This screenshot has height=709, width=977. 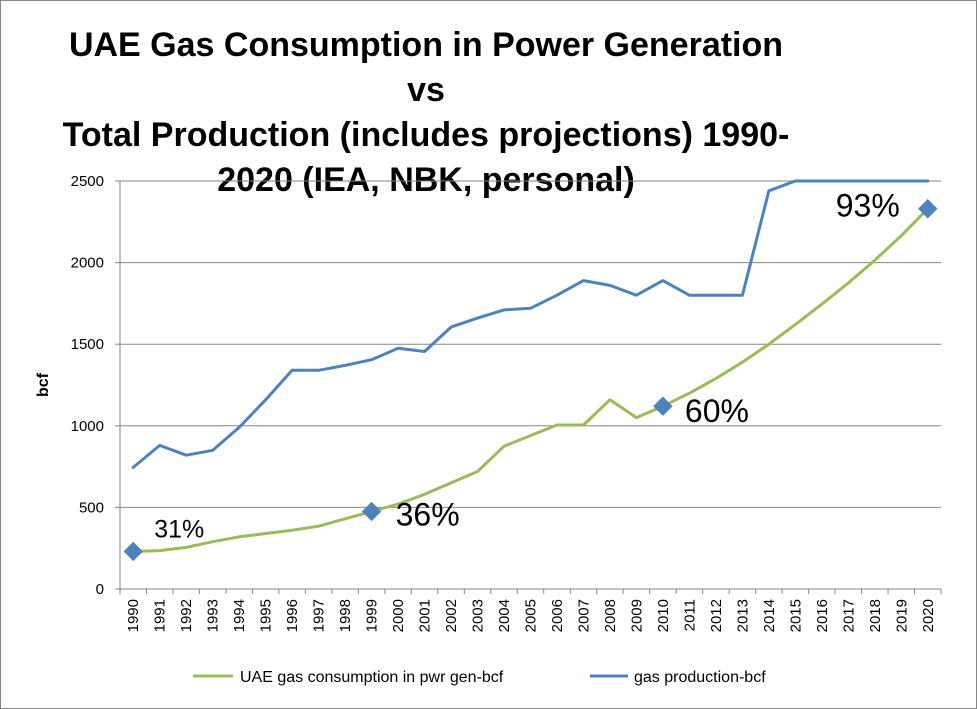 What do you see at coordinates (345, 615) in the screenshot?
I see `x-tick-label: 1998` at bounding box center [345, 615].